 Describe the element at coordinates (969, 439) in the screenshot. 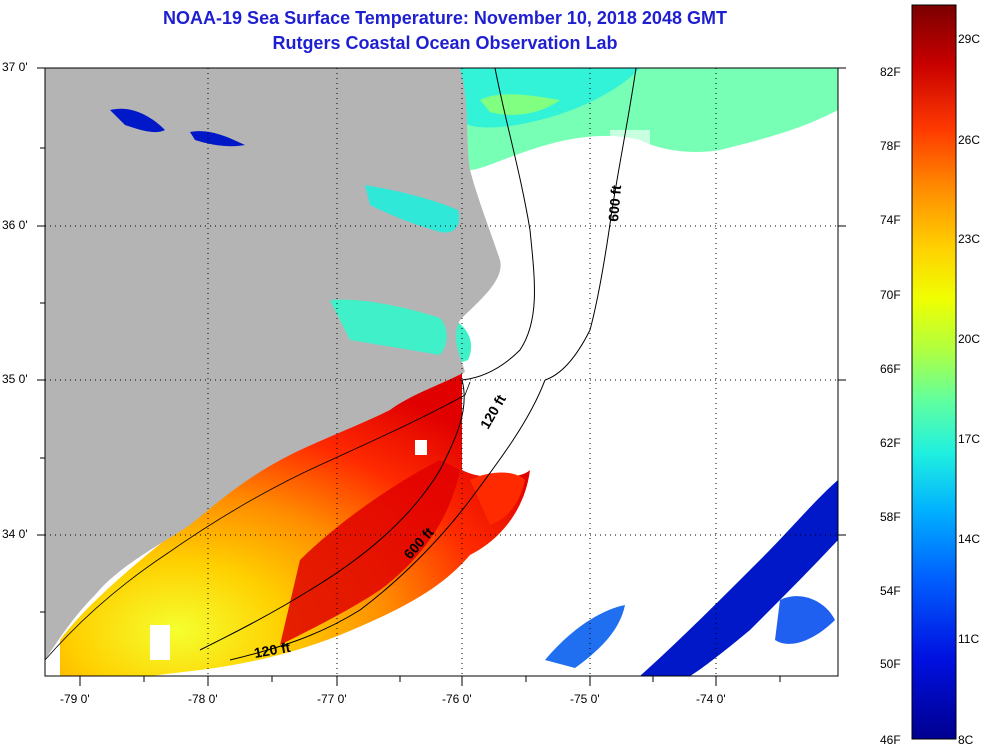

I see `colorbar-c-label: 17C` at that location.